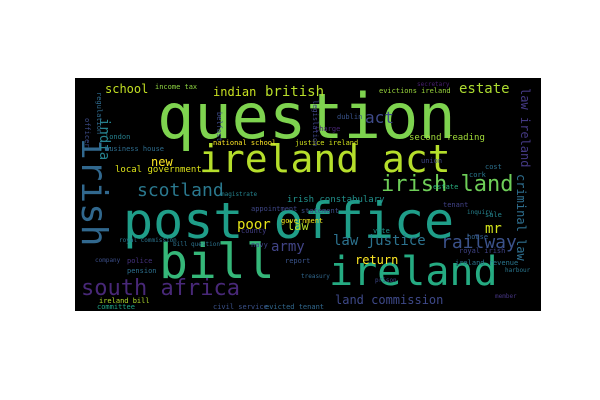 The width and height of the screenshot is (600, 400). What do you see at coordinates (99, 113) in the screenshot?
I see `cloud-word: regulation` at bounding box center [99, 113].